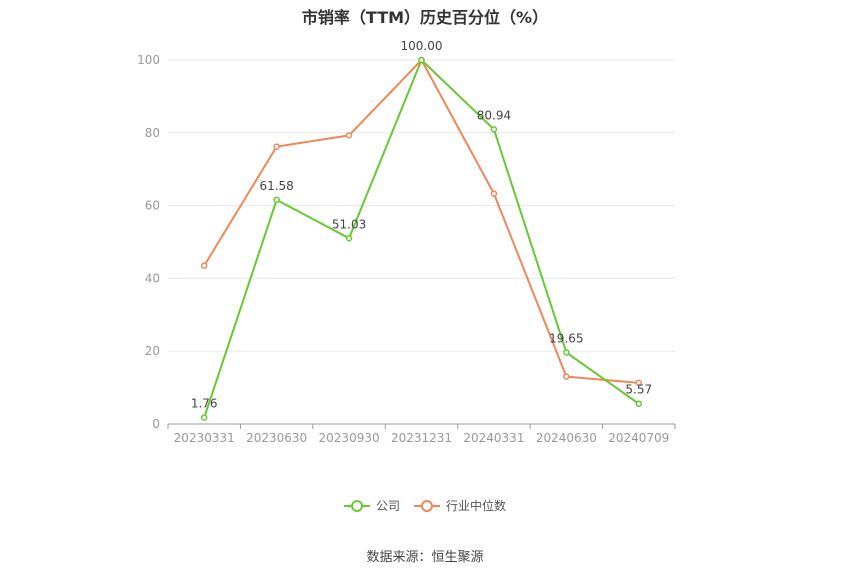 This screenshot has width=850, height=575. What do you see at coordinates (425, 17) in the screenshot?
I see `chart-title: 市销率（TTM）历史百分位（%）` at bounding box center [425, 17].